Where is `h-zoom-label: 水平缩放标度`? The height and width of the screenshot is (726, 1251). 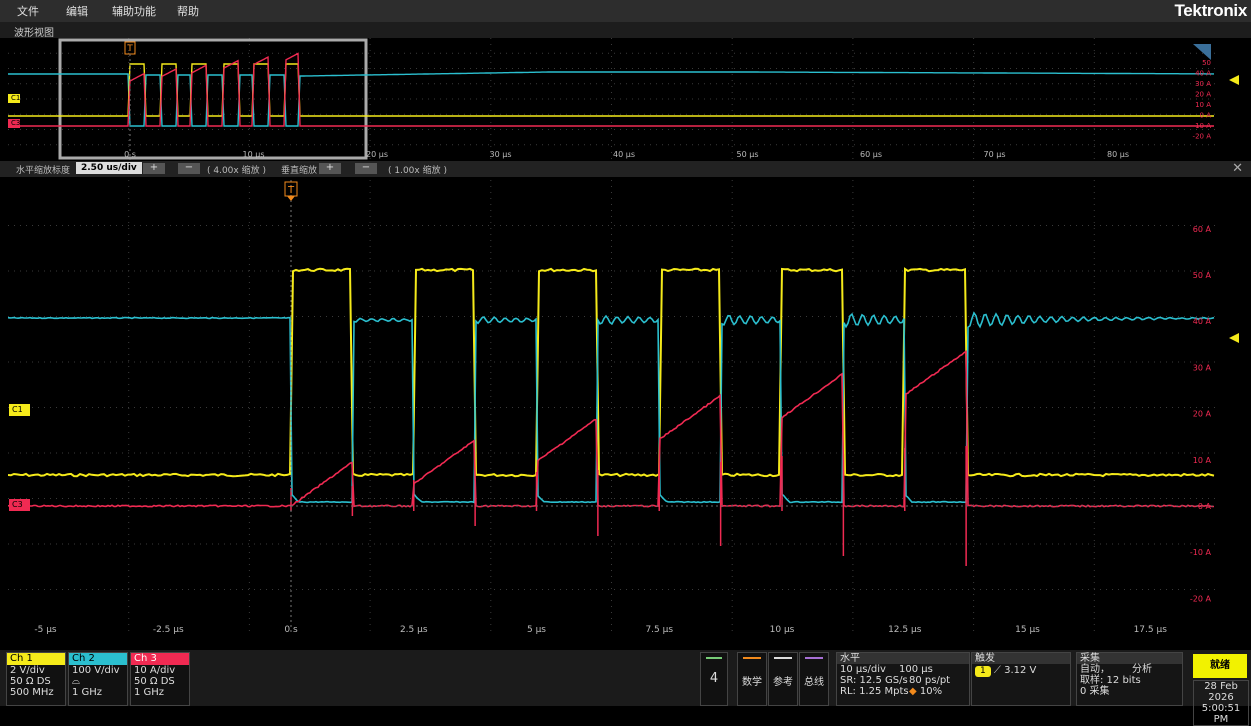
h-zoom-label: 水平缩放标度 is located at coordinates (43, 171).